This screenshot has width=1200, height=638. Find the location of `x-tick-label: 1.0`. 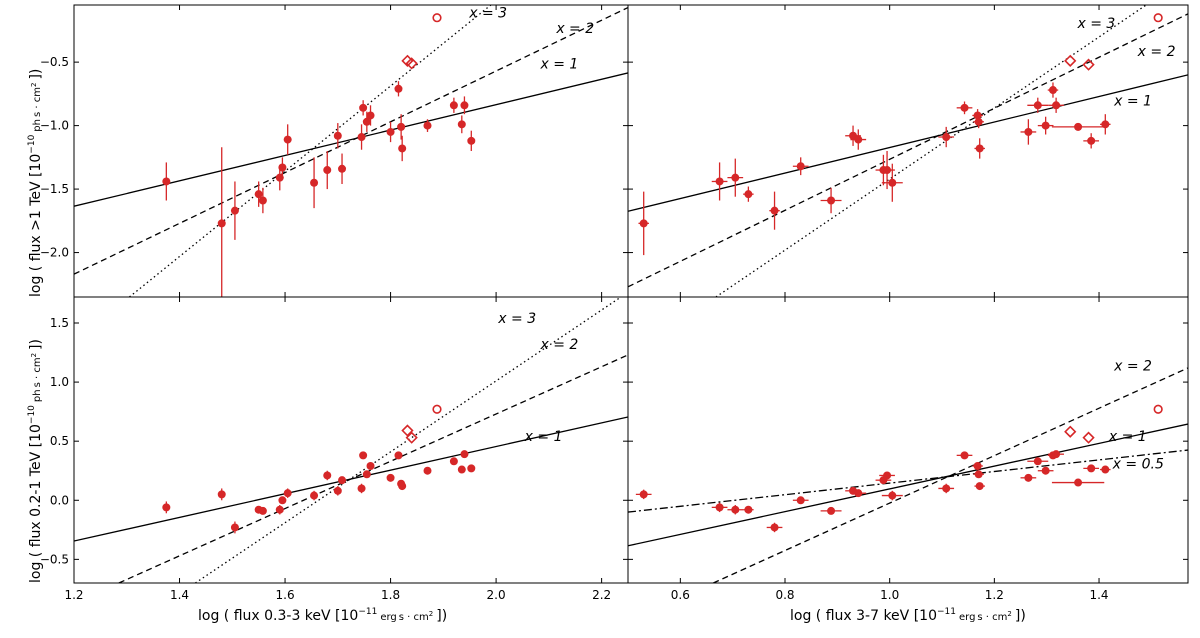

x-tick-label: 1.0 is located at coordinates (889, 595).